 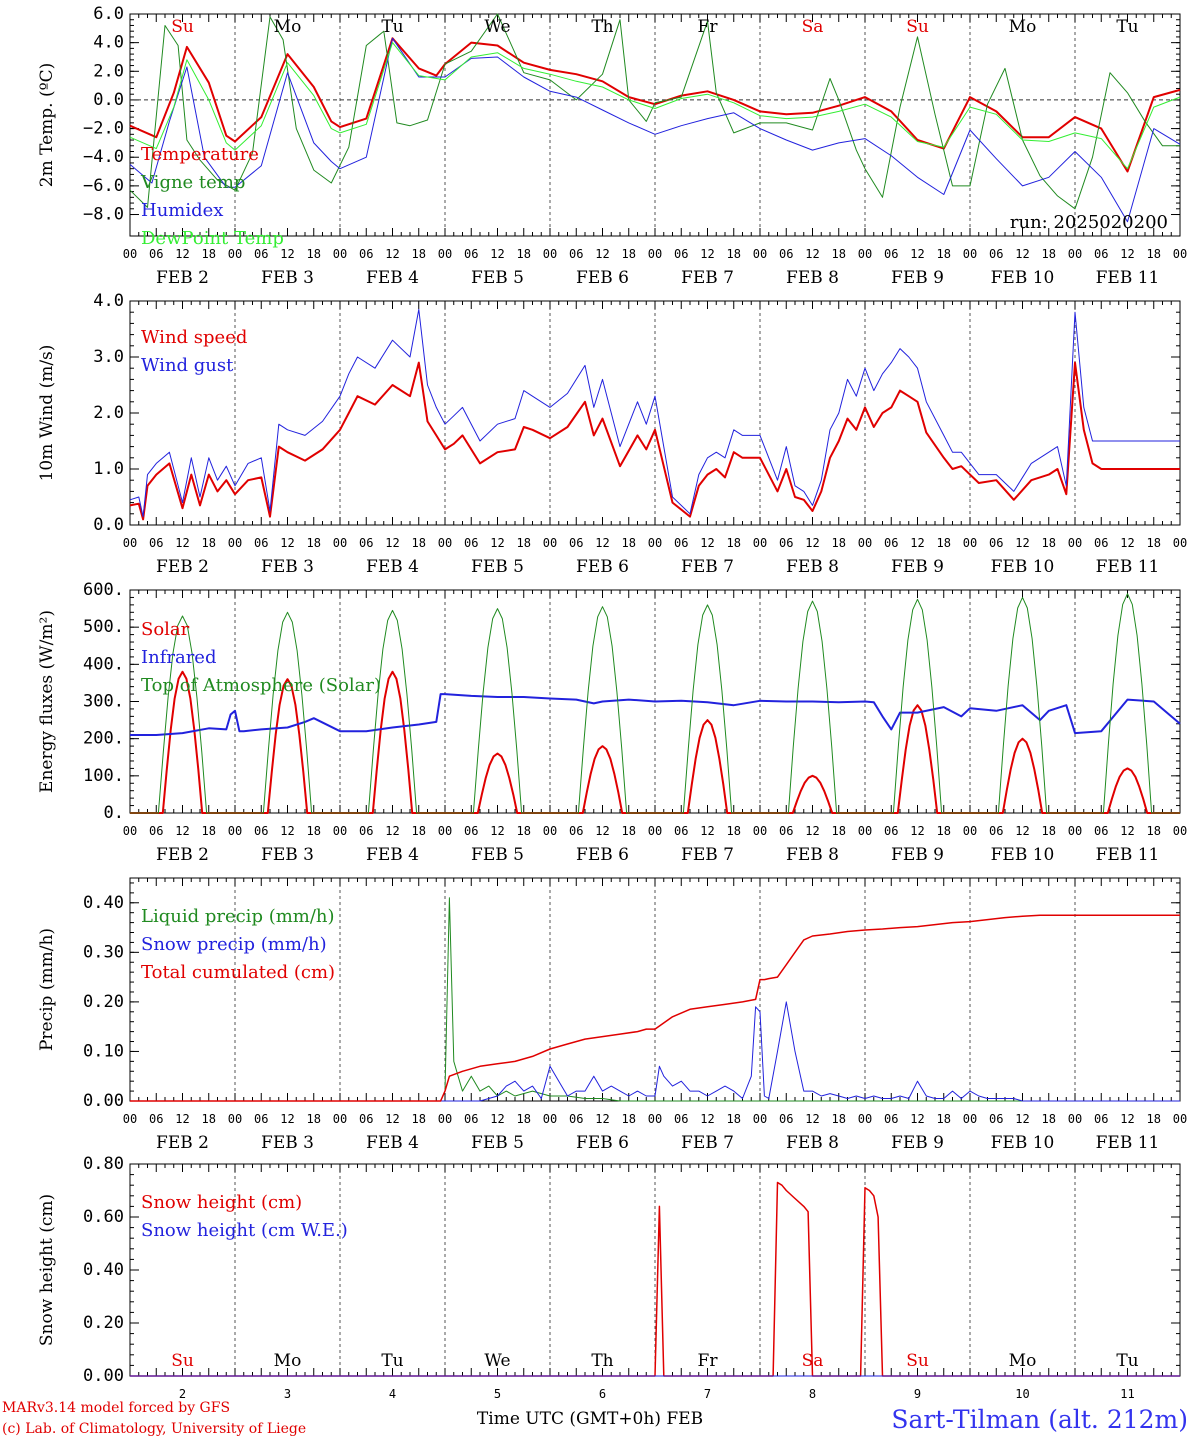 What do you see at coordinates (288, 27) in the screenshot?
I see `day-label-top: Mo` at bounding box center [288, 27].